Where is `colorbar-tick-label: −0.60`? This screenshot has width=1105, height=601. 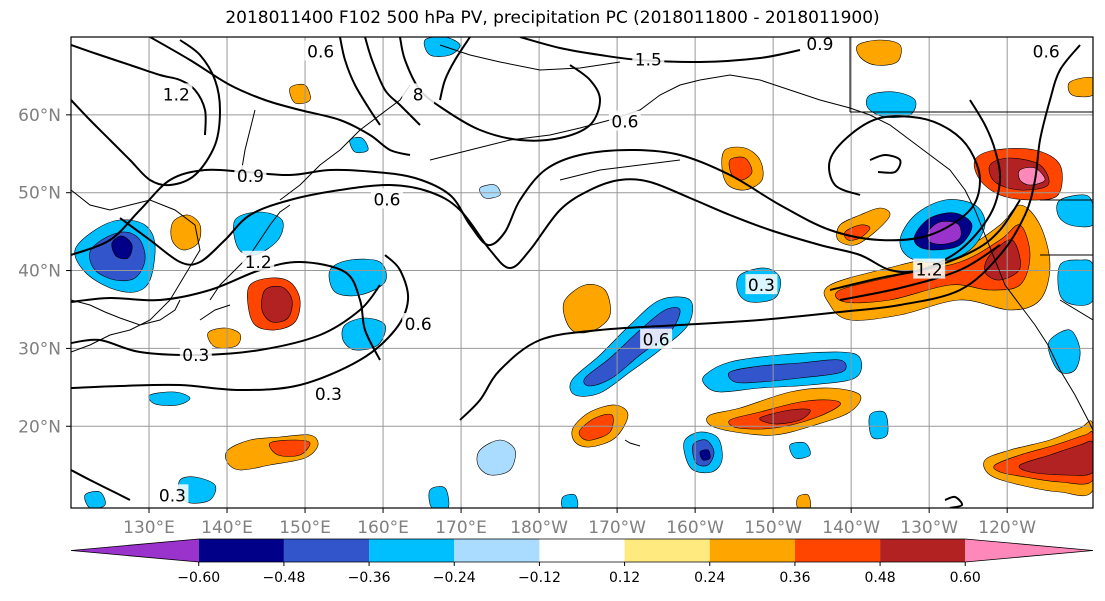
colorbar-tick-label: −0.60 is located at coordinates (198, 578).